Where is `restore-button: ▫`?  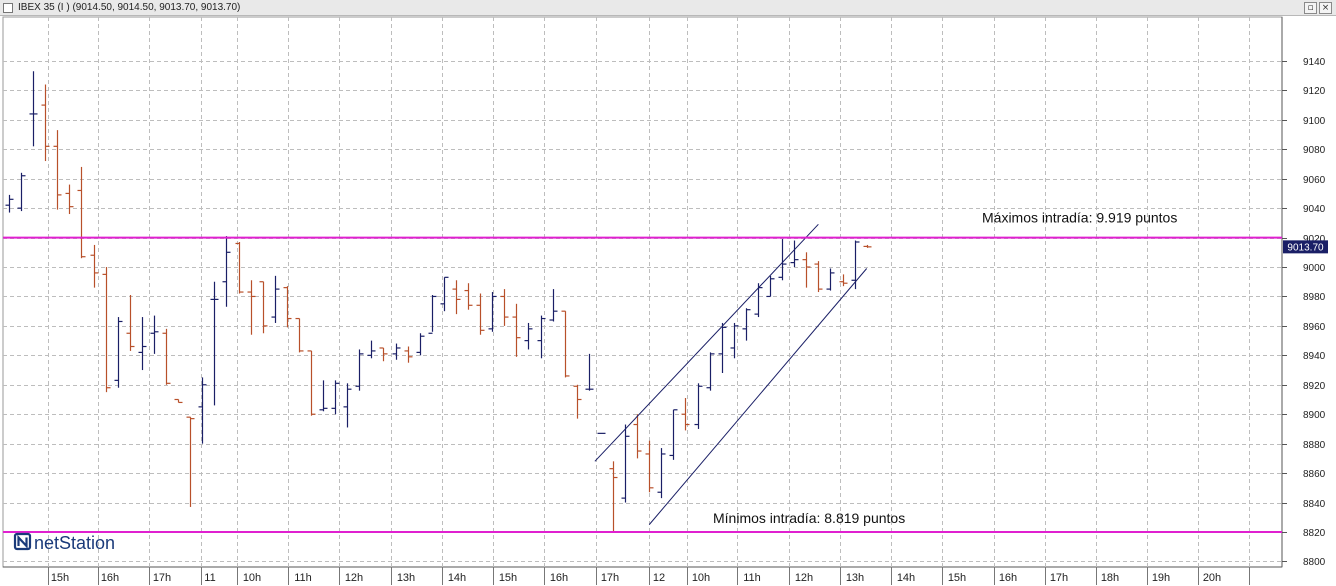
restore-button: ▫ is located at coordinates (1310, 8).